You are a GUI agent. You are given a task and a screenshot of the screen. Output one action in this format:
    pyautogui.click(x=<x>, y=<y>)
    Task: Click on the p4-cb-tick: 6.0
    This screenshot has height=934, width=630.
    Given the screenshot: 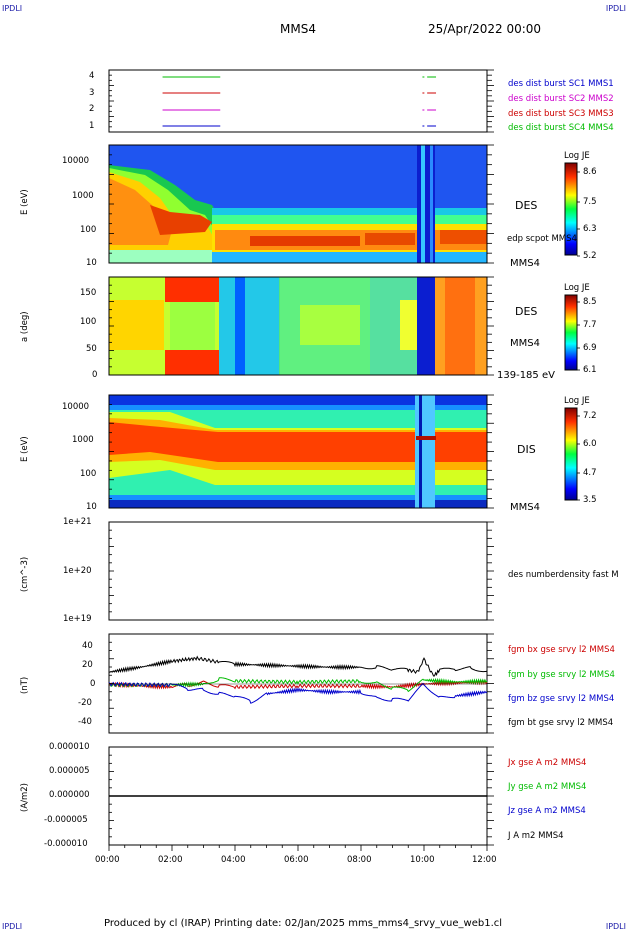 What is the action you would take?
    pyautogui.click(x=590, y=444)
    